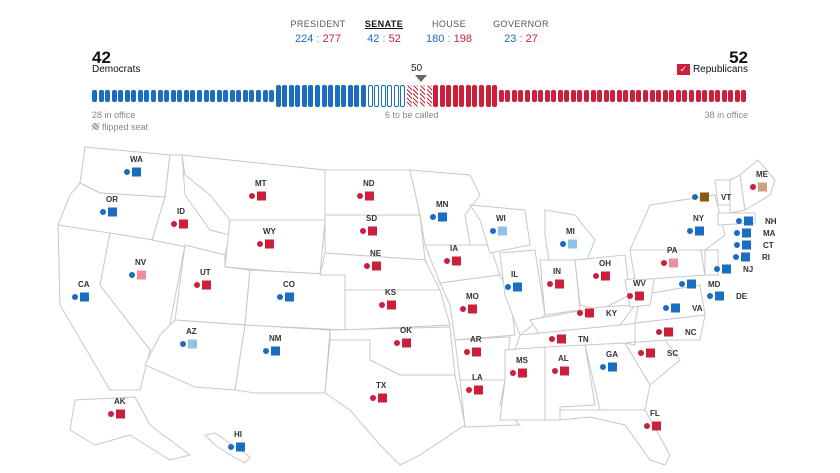 Image resolution: width=840 pixels, height=473 pixels. What do you see at coordinates (652, 420) in the screenshot?
I see `state-fl: FL` at bounding box center [652, 420].